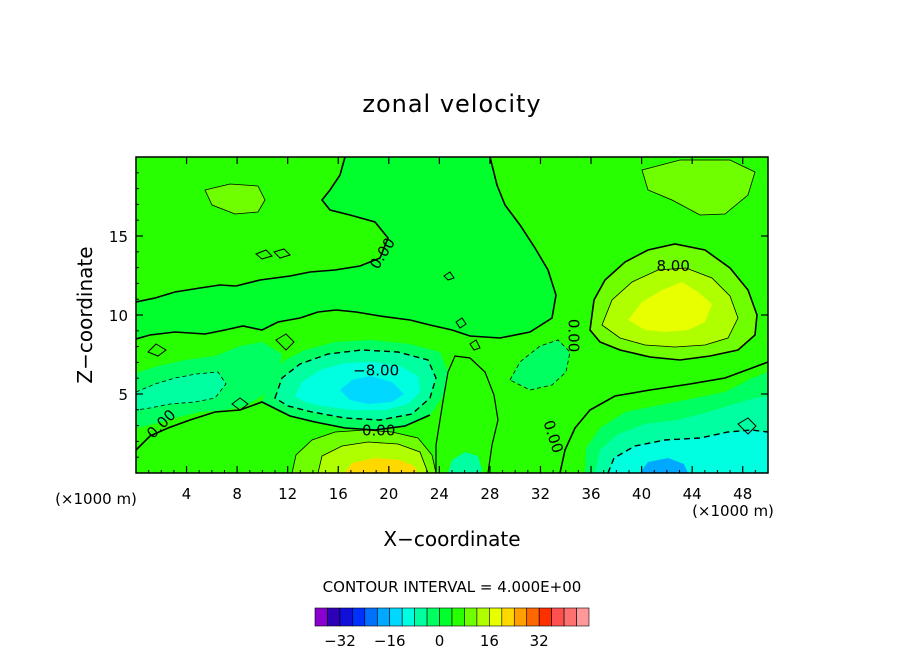 This screenshot has width=904, height=654. What do you see at coordinates (439, 494) in the screenshot?
I see `x-tick-label: 24` at bounding box center [439, 494].